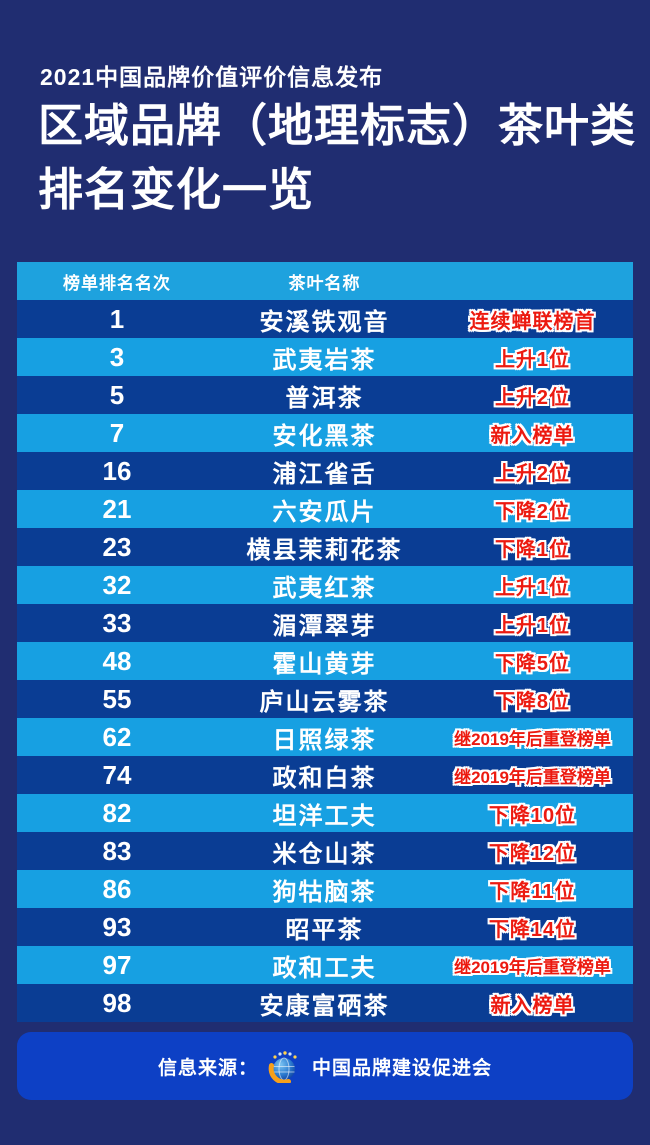  Describe the element at coordinates (324, 322) in the screenshot. I see `tea-name-cell: 安溪铁观音` at that location.